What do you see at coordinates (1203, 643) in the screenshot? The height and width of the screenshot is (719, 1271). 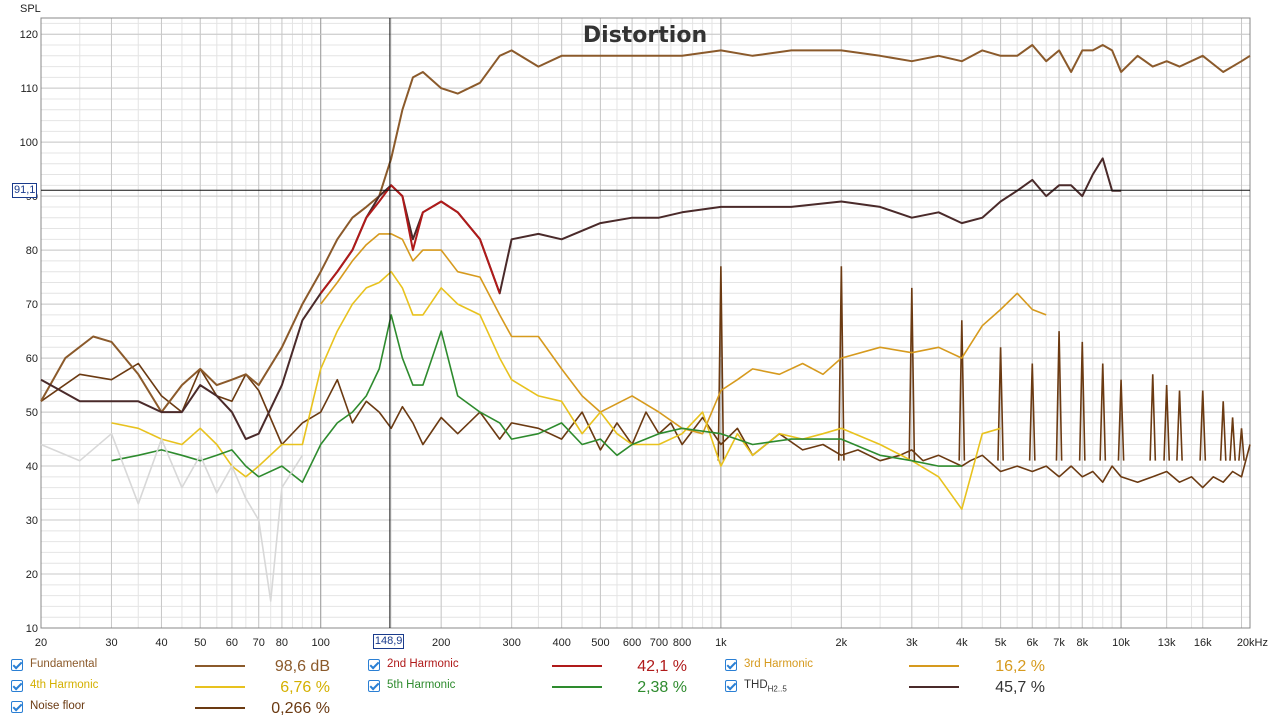 I see `x-tick-label: 16k` at bounding box center [1203, 643].